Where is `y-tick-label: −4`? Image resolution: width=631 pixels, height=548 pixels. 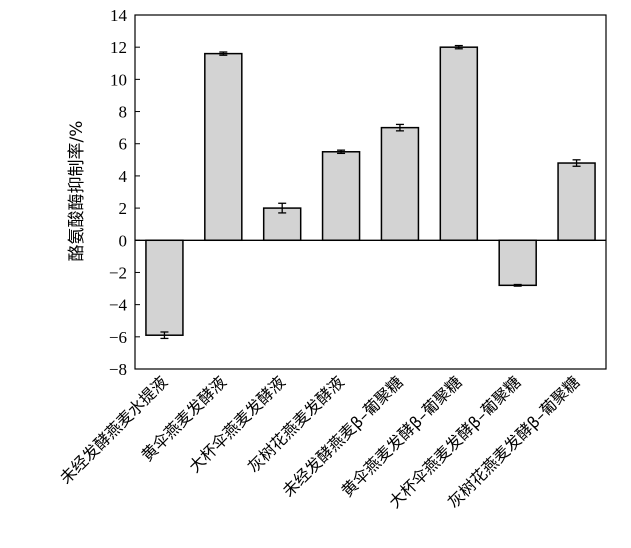 y-tick-label: −4 is located at coordinates (118, 305).